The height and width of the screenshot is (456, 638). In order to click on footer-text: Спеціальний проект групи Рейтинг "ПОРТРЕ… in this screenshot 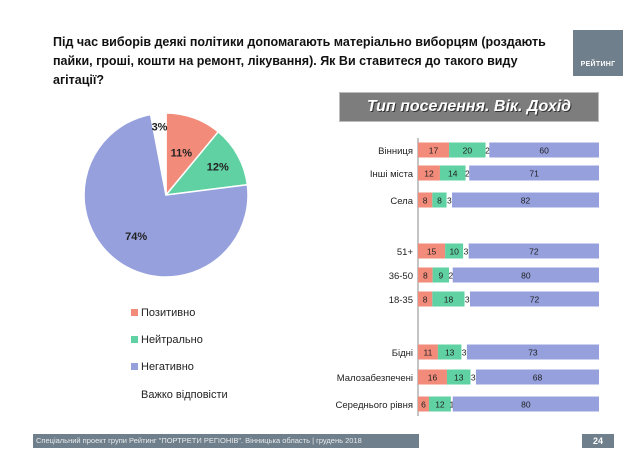, I will do `click(199, 440)`.